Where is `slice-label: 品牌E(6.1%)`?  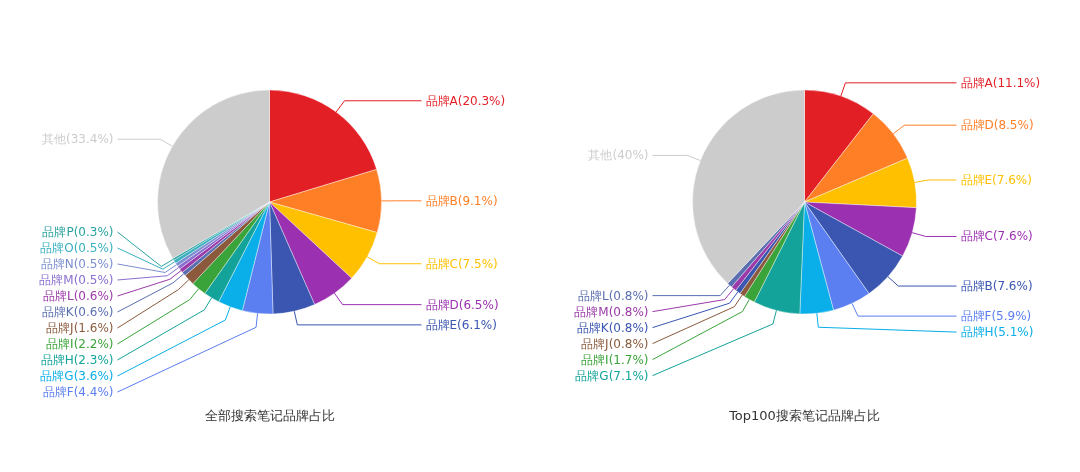 slice-label: 品牌E(6.1%) is located at coordinates (461, 324).